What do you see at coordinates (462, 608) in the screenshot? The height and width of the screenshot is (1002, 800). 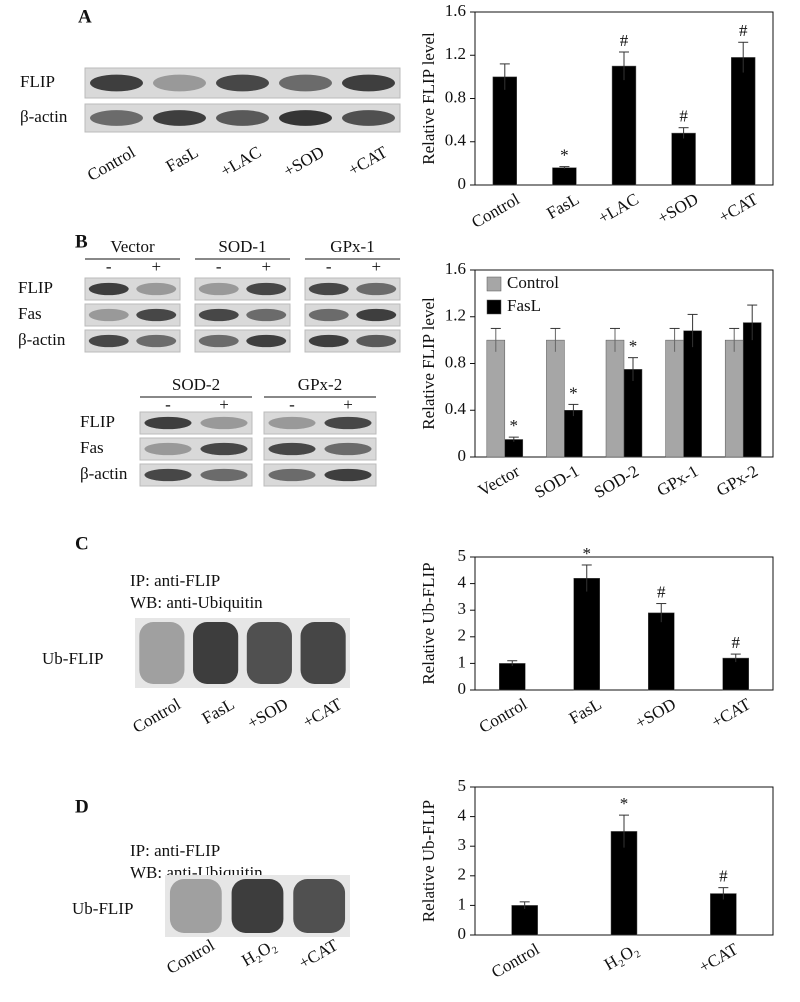 I see `y-tick-label: 3` at bounding box center [462, 608].